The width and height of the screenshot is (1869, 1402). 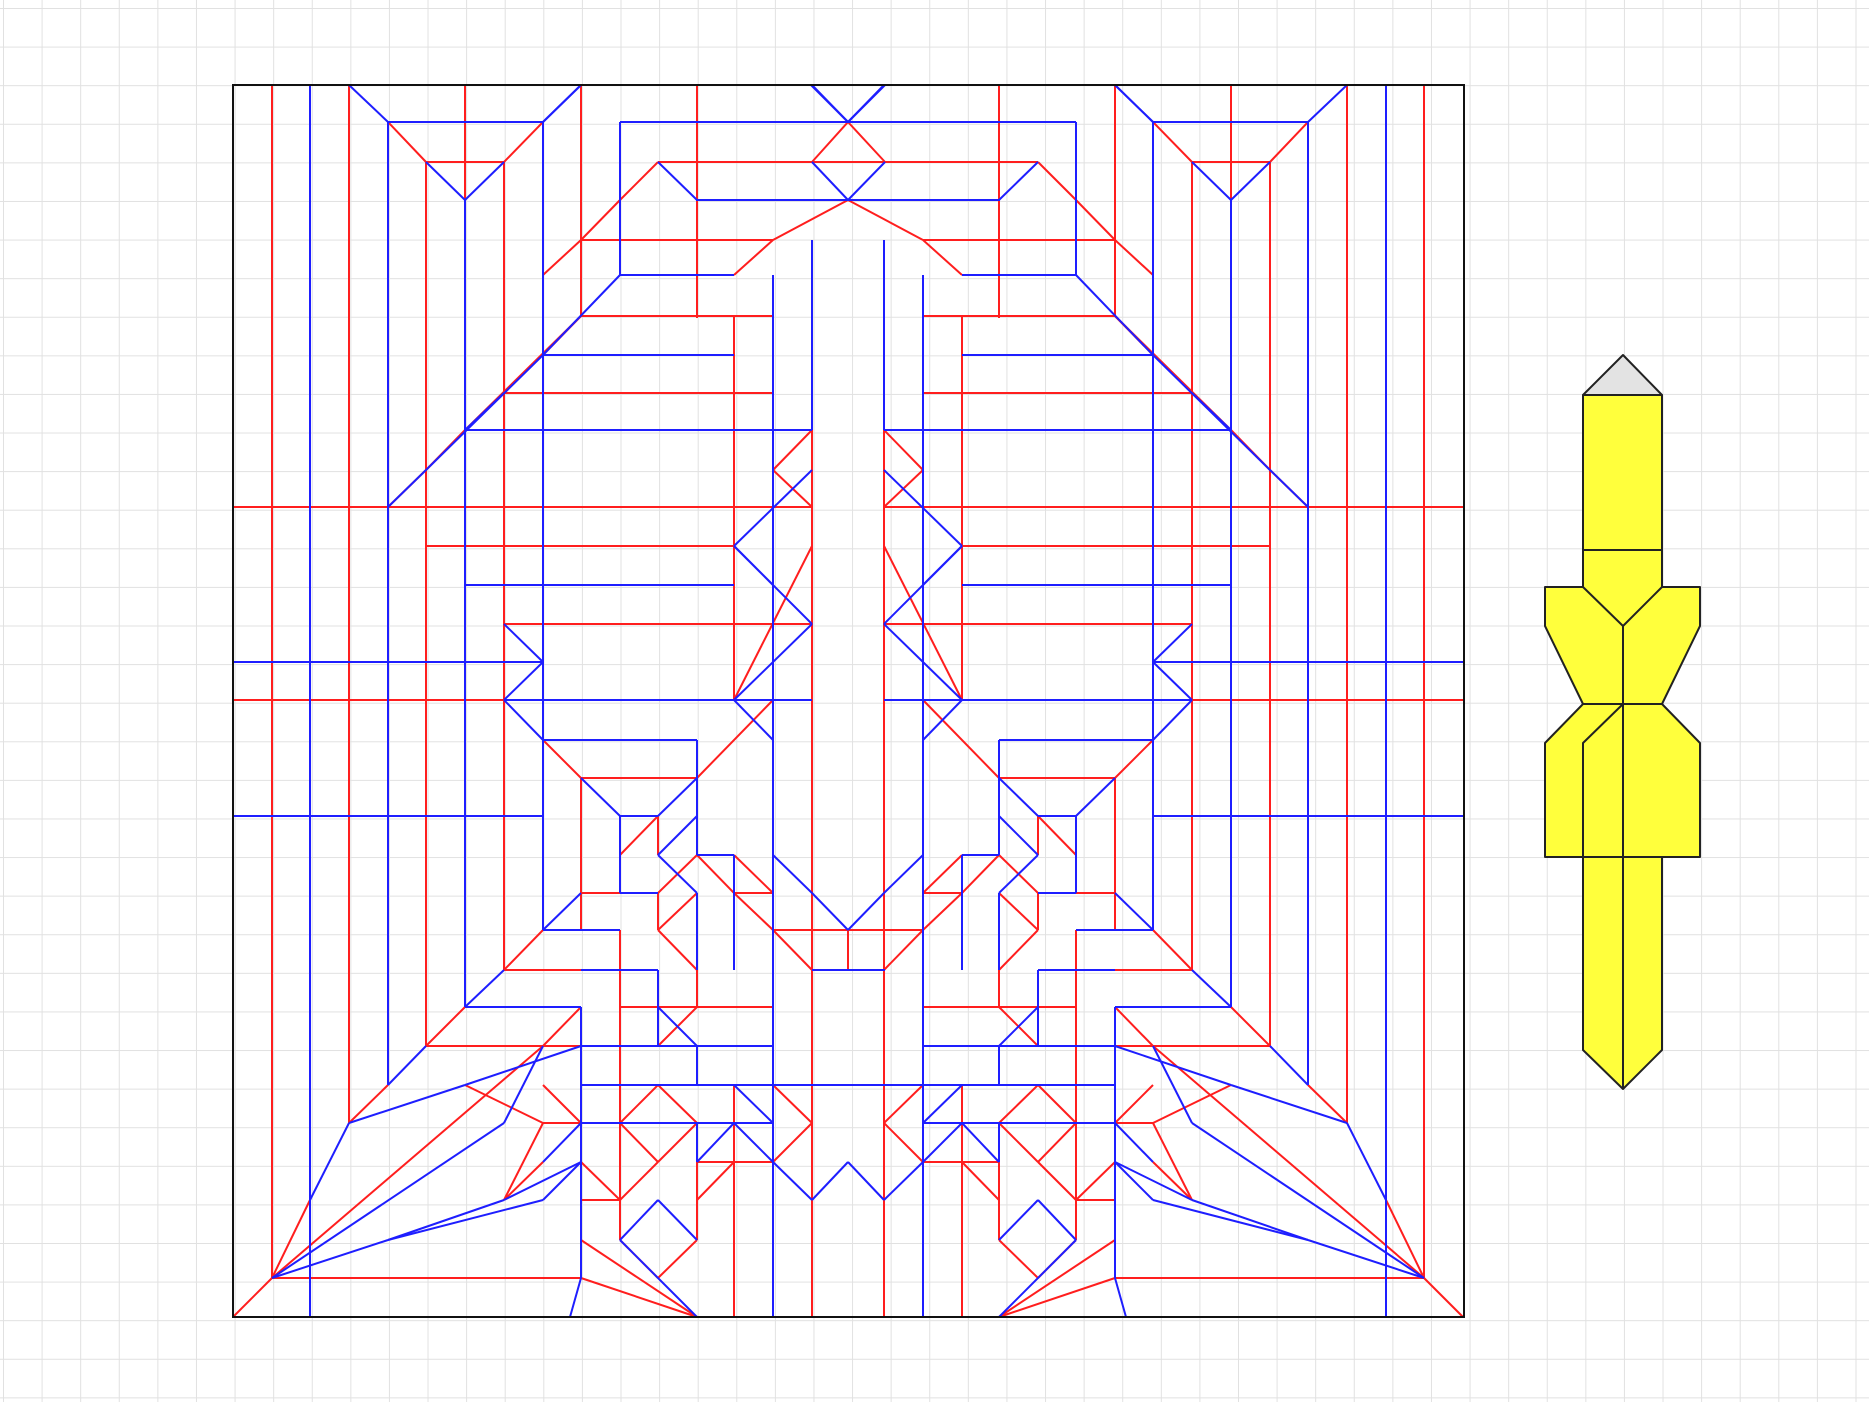 What do you see at coordinates (1622, 472) in the screenshot?
I see `model-upper-arm` at bounding box center [1622, 472].